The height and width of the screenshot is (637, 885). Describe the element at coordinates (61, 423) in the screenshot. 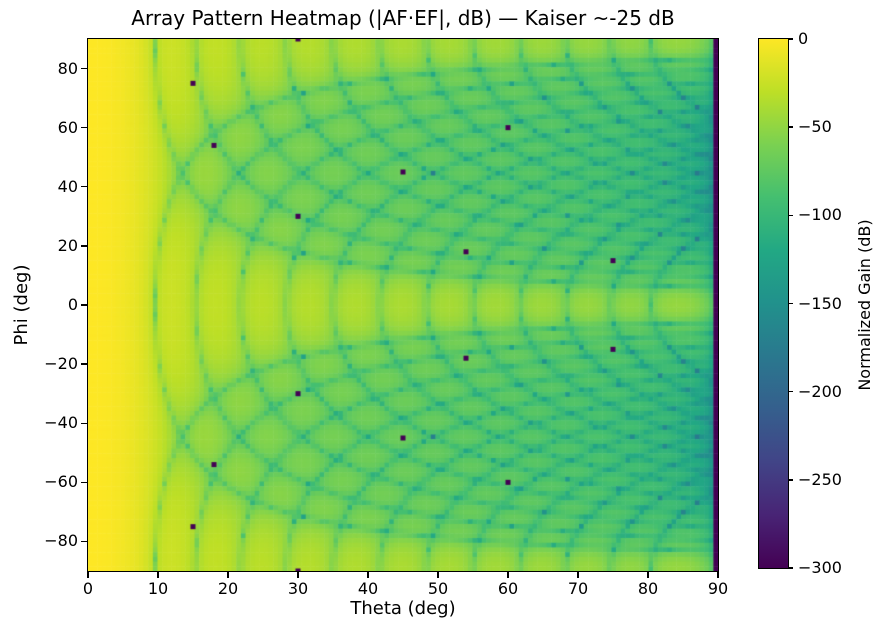

I see `y-tick-label: −40` at that location.